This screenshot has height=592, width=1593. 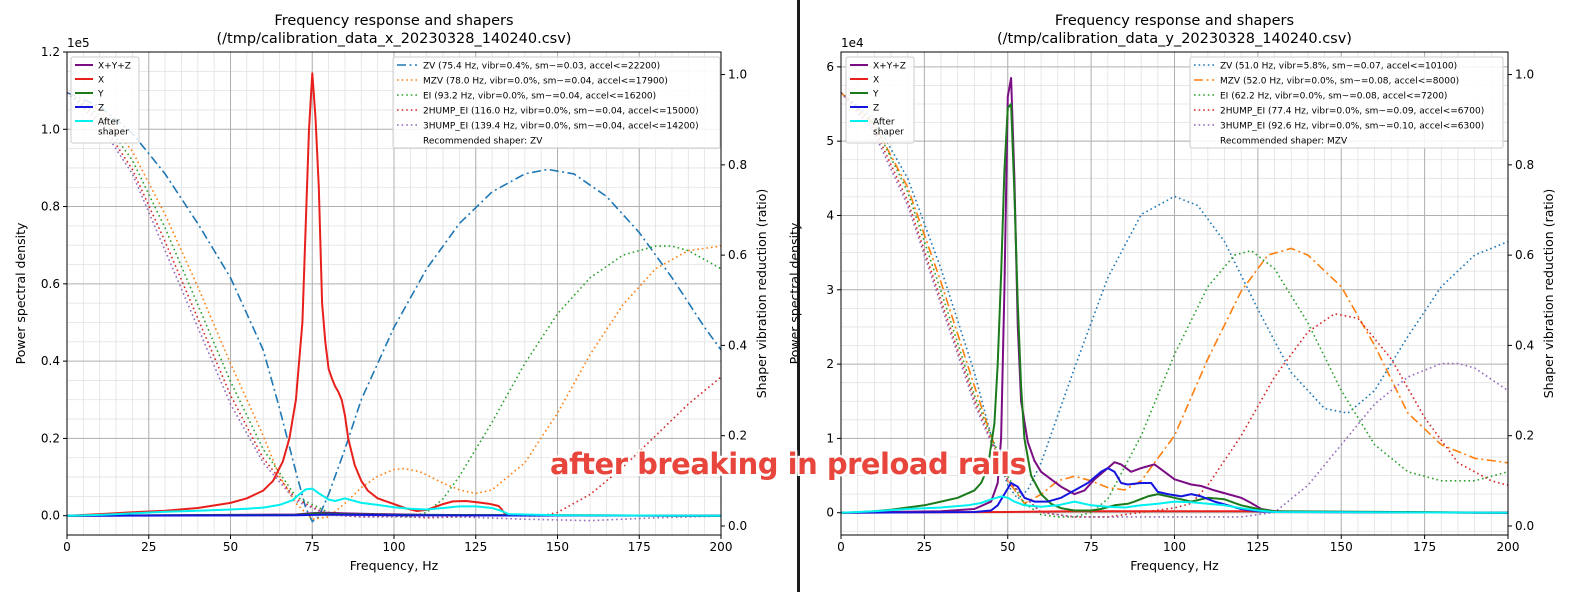 What do you see at coordinates (830, 290) in the screenshot?
I see `y-tick-label: 3` at bounding box center [830, 290].